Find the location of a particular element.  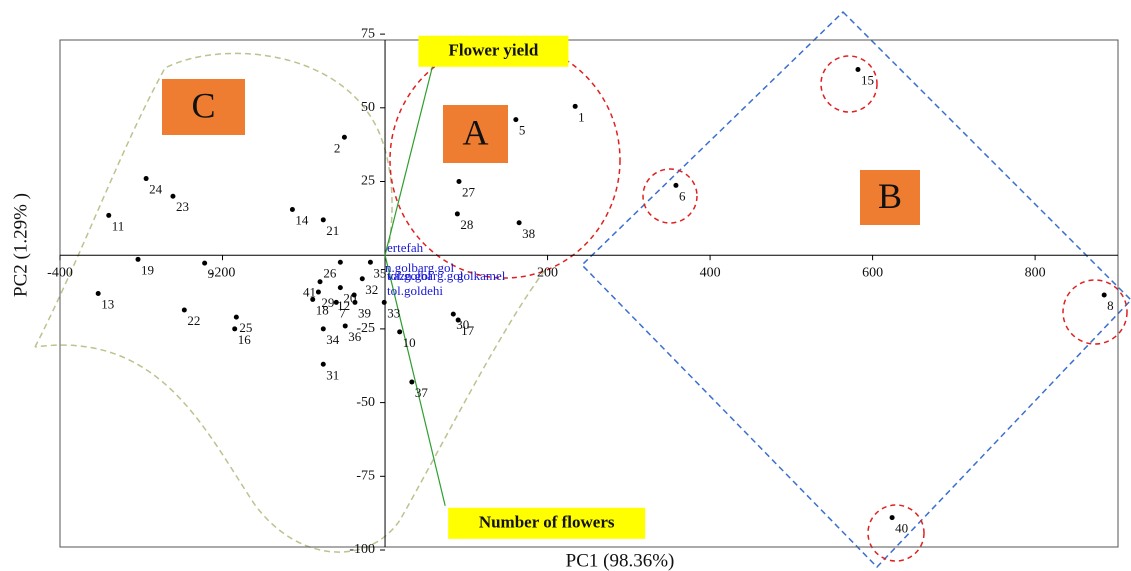

point-label: 8 is located at coordinates (1110, 305).